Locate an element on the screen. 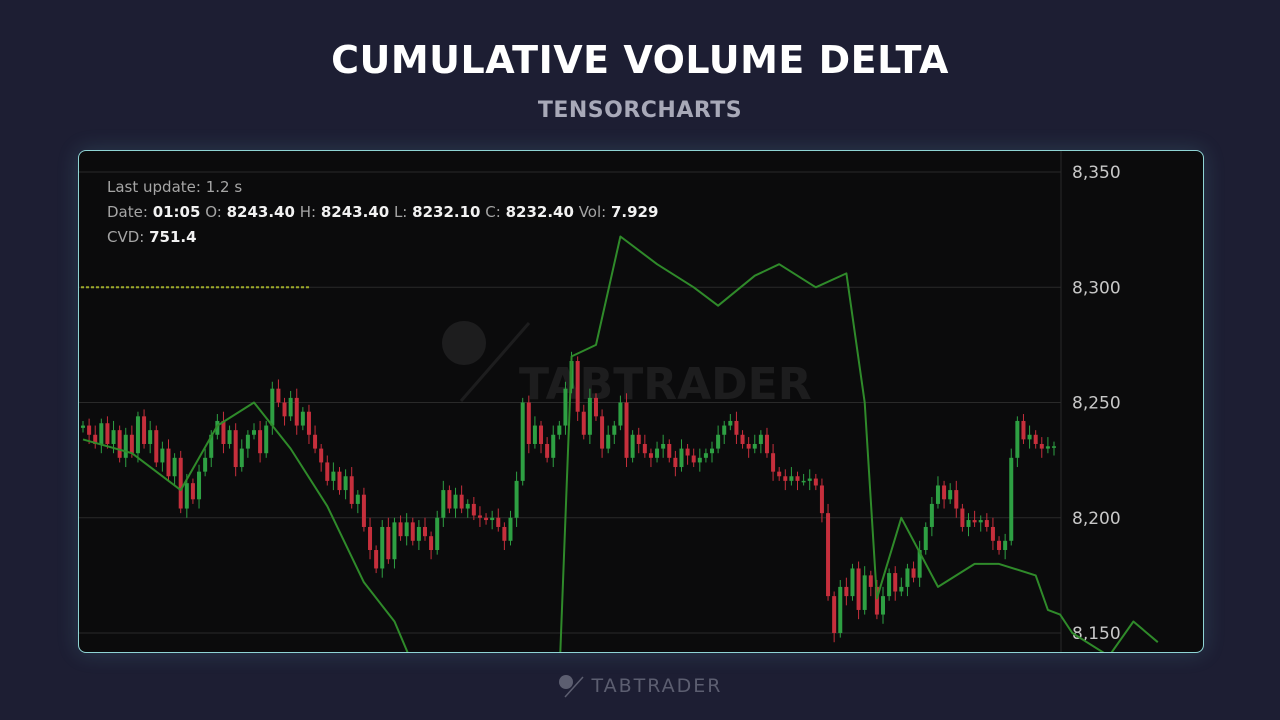  vol-value: 7.929 is located at coordinates (634, 212).